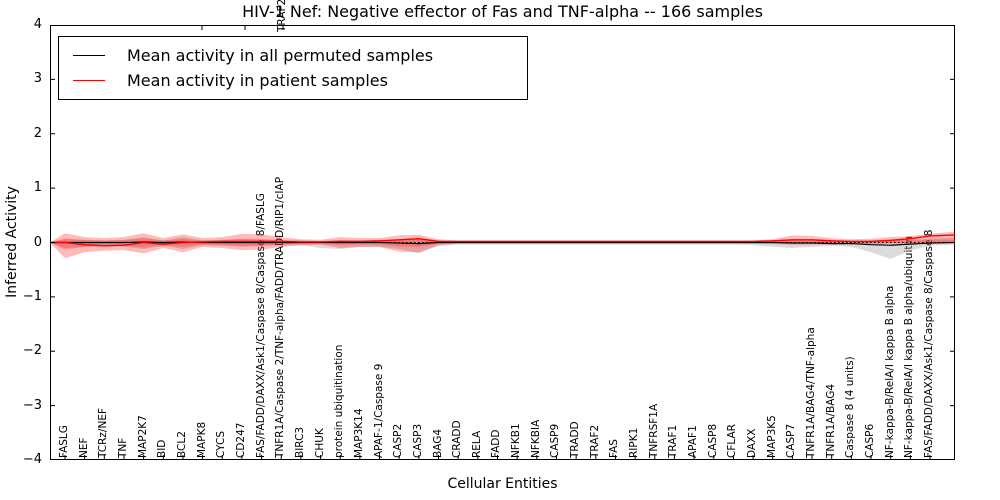  What do you see at coordinates (37, 79) in the screenshot?
I see `y-tick-label: 3` at bounding box center [37, 79].